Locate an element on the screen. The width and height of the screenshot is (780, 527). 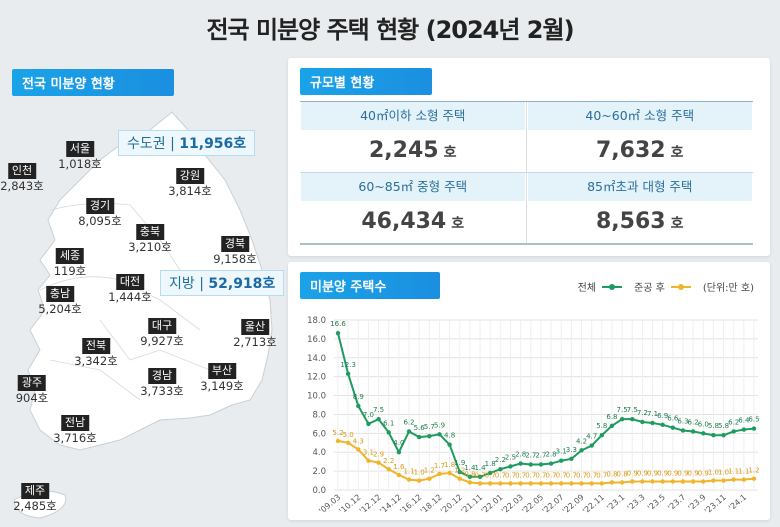
legend-total-marker is located at coordinates (612, 286).